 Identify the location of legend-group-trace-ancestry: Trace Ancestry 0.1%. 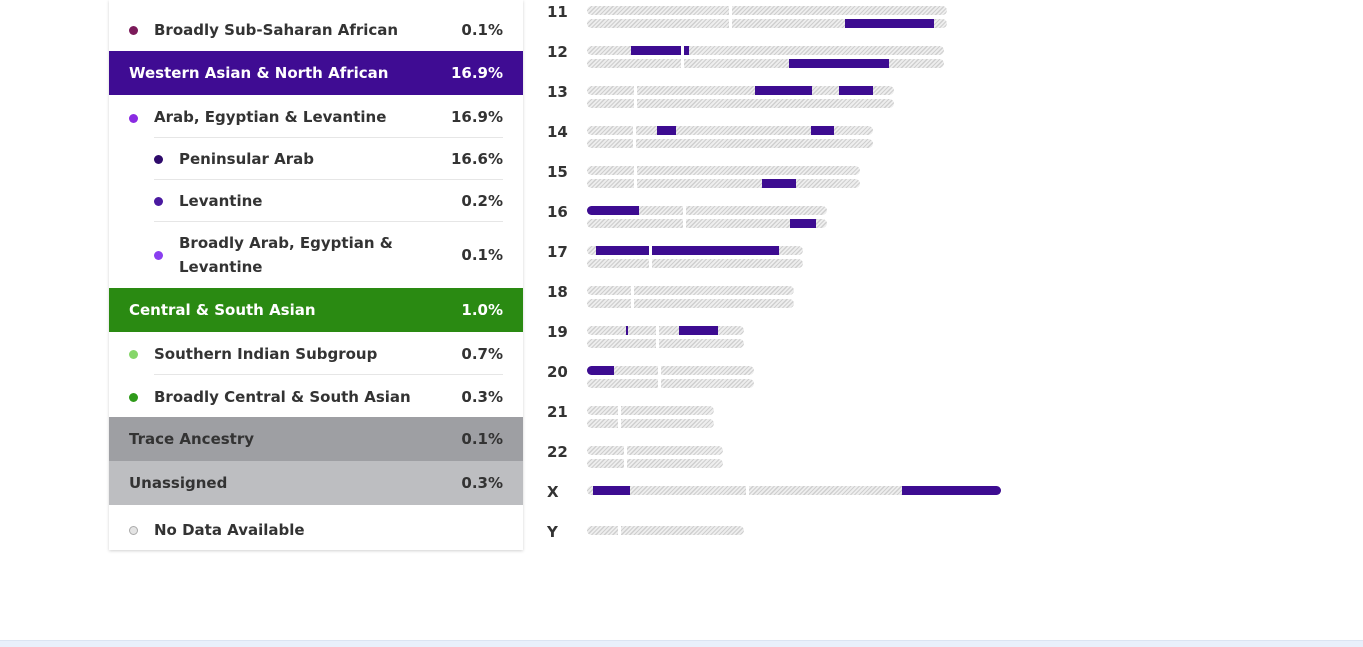
(316, 439).